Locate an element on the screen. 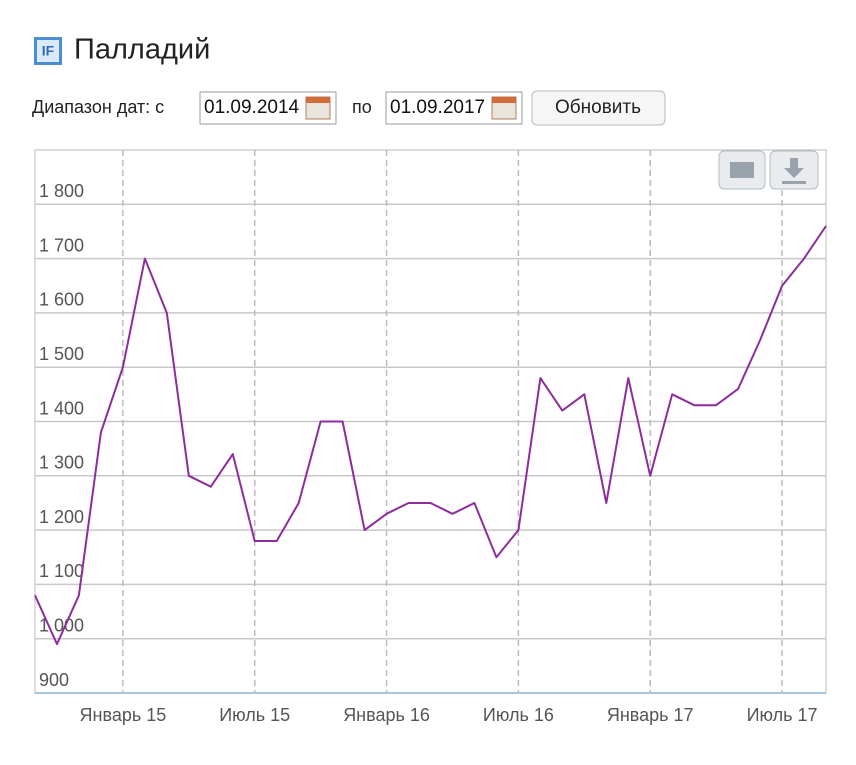 Image resolution: width=856 pixels, height=765 pixels. y-tick-label: 1 500 is located at coordinates (61, 354).